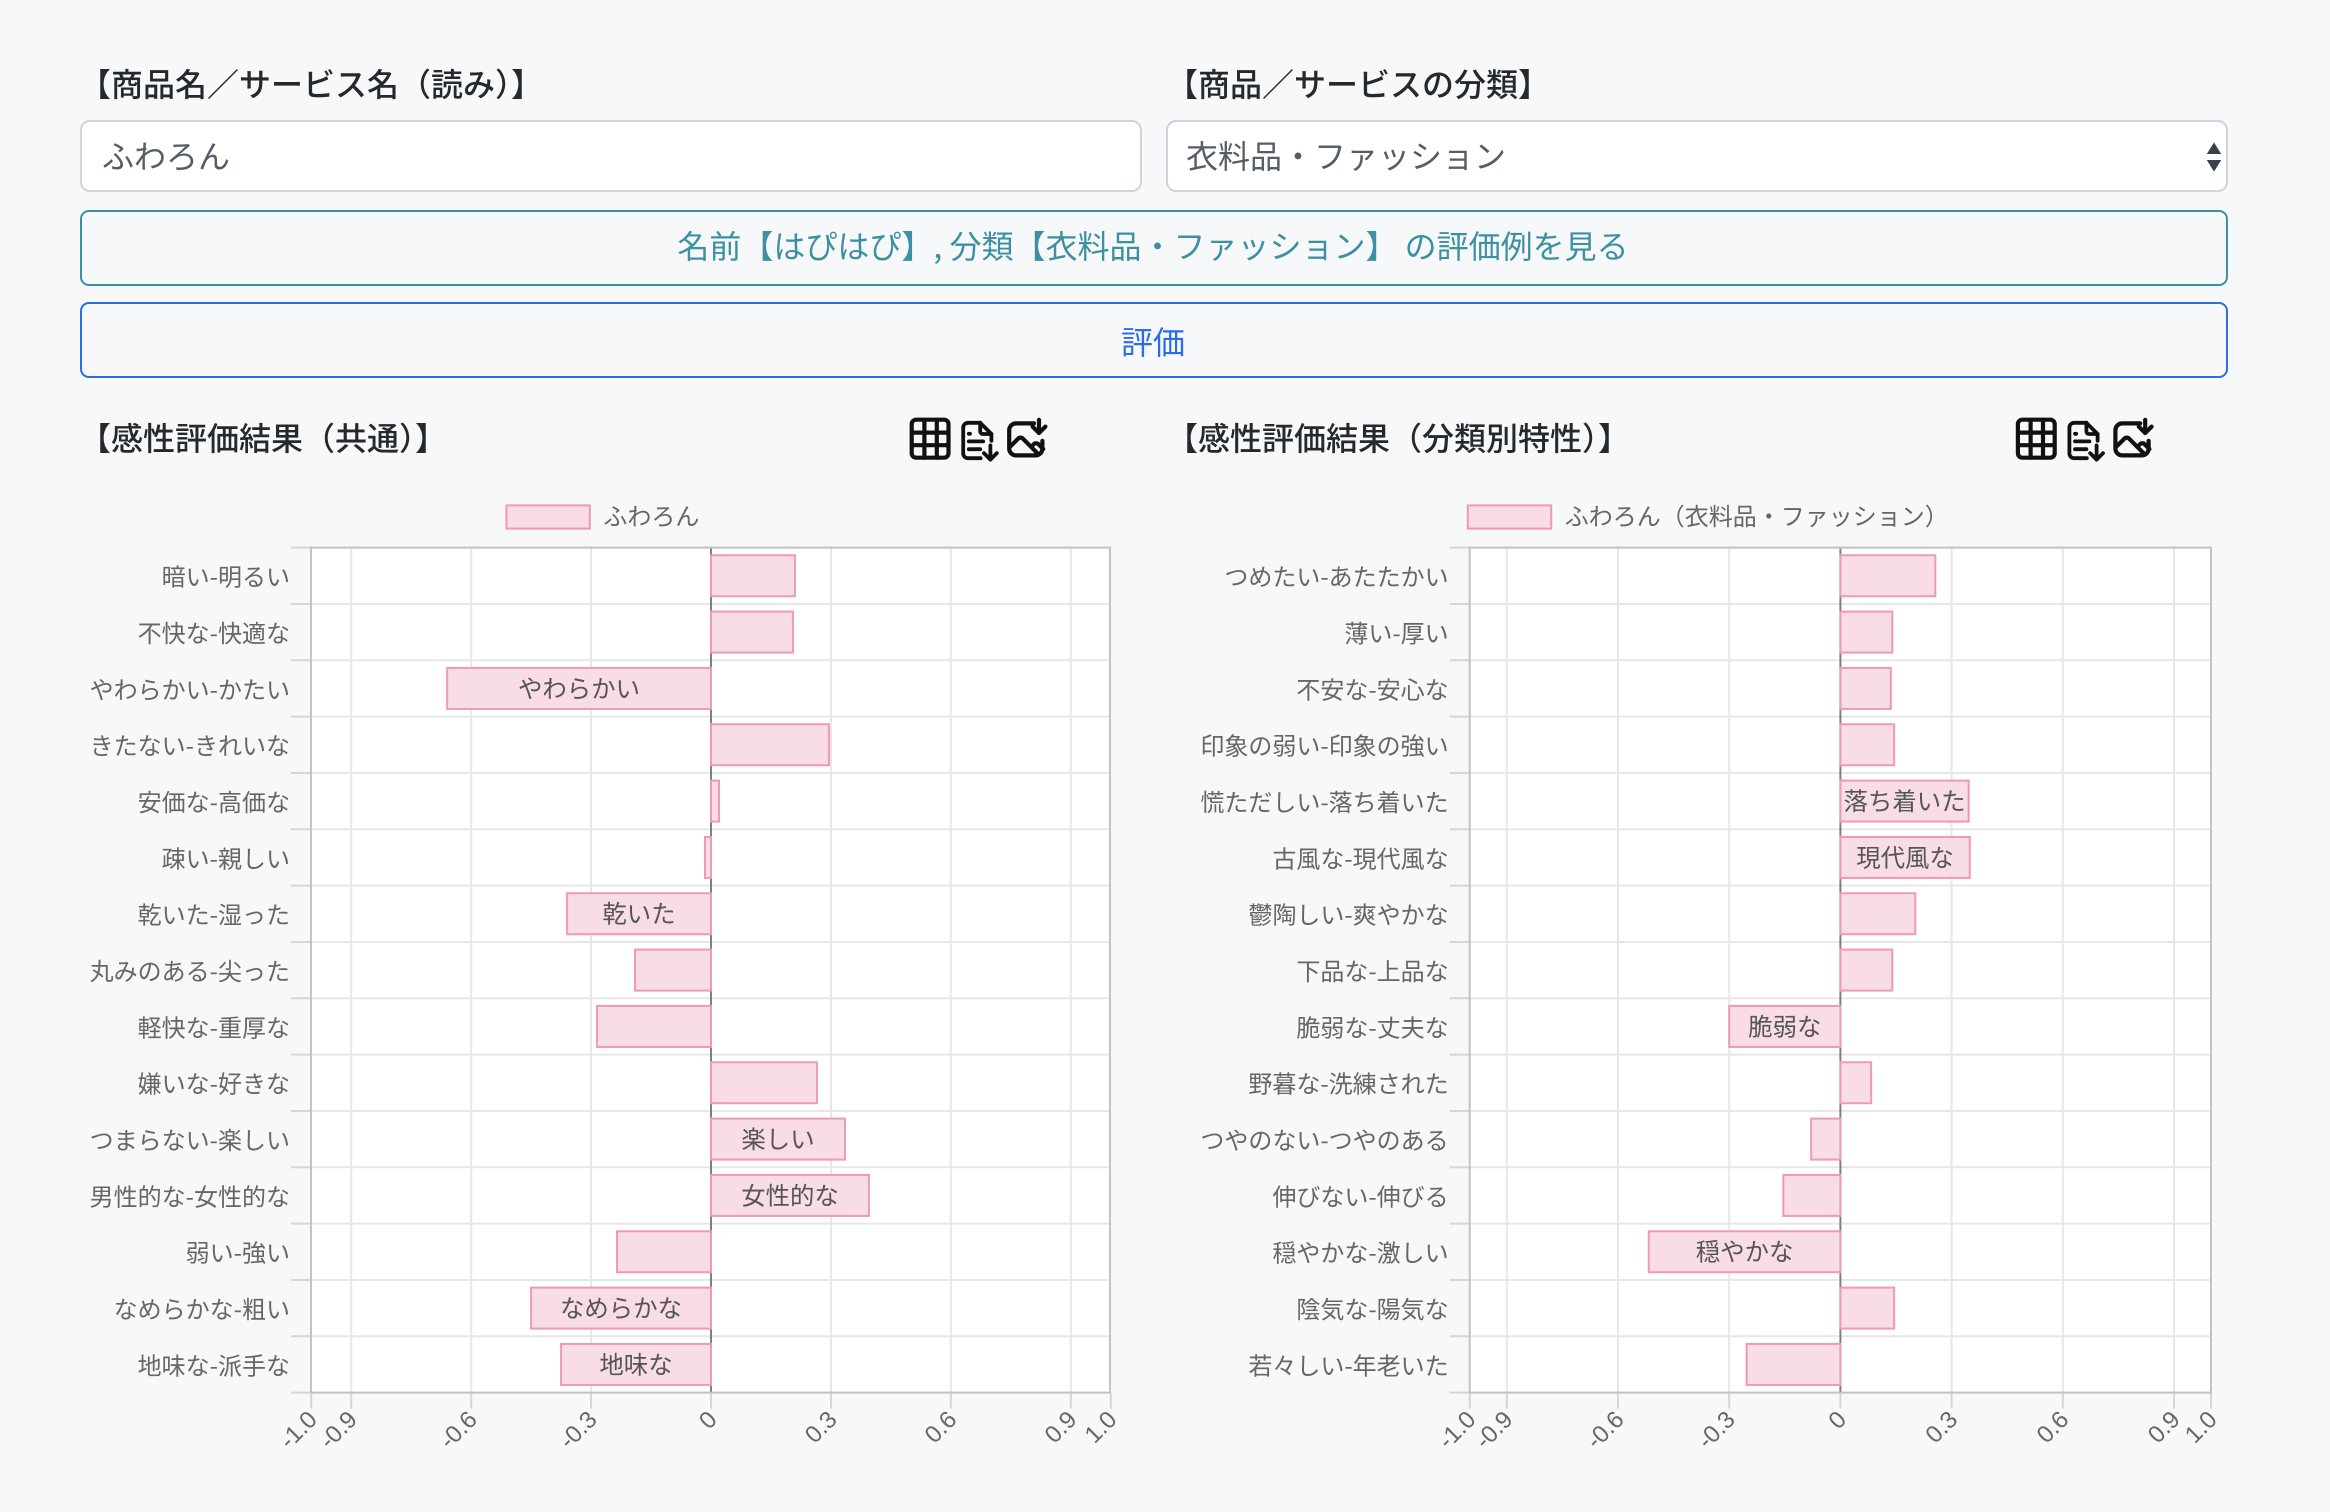 The image size is (2330, 1512). I want to click on svg-text: 穏やかな-激しい, so click(1360, 1251).